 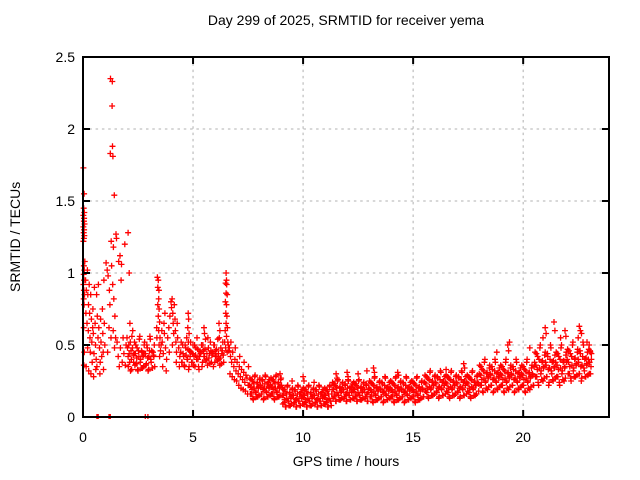 What do you see at coordinates (71, 129) in the screenshot?
I see `y-tick-label: 2` at bounding box center [71, 129].